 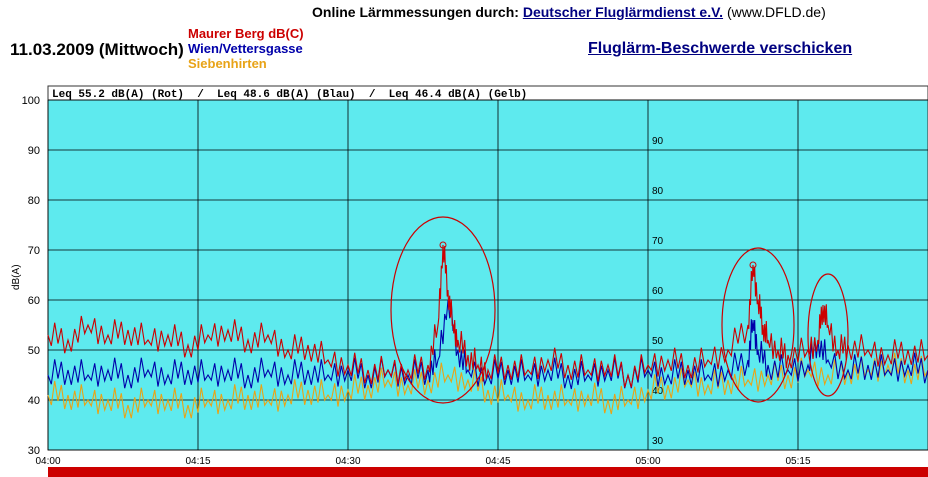 What do you see at coordinates (34, 401) in the screenshot?
I see `y-tick-label: 40` at bounding box center [34, 401].